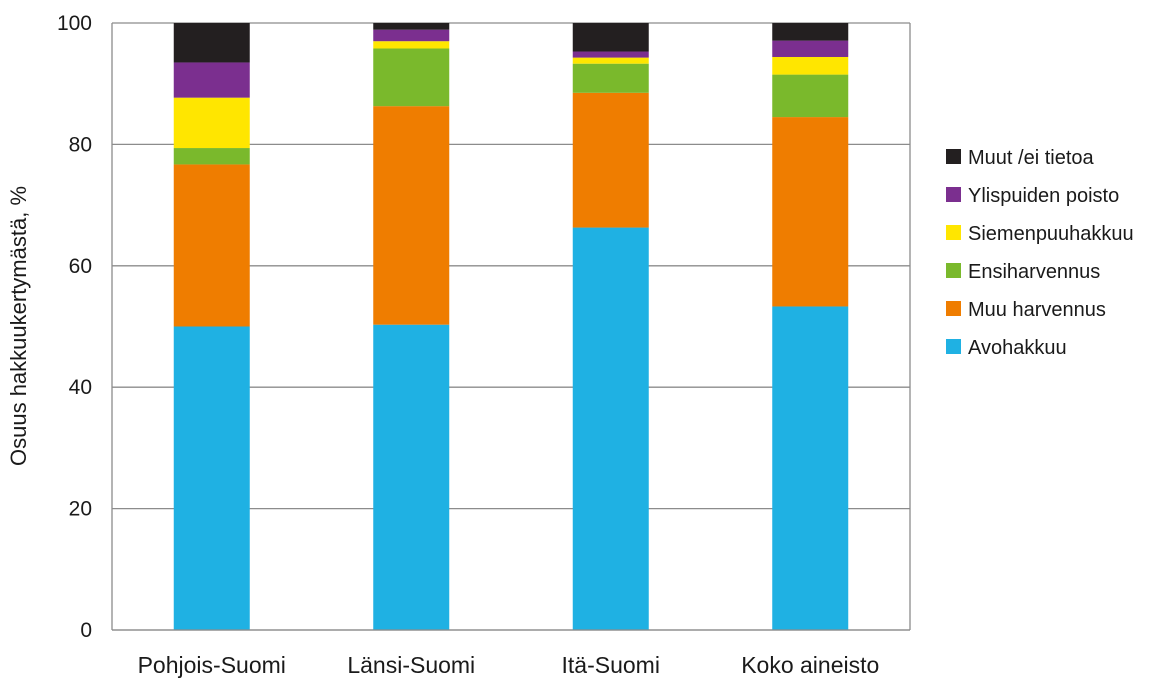 The height and width of the screenshot is (679, 1172). I want to click on y-tick-labels: 0 20 40 60 80 100, so click(74, 327).